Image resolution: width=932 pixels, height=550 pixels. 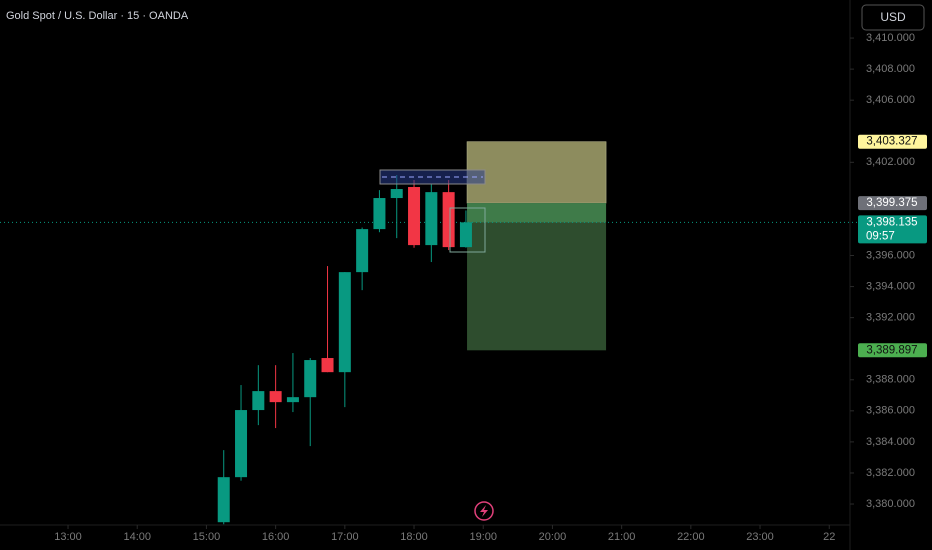 I want to click on price-label: 3,399.375, so click(x=891, y=203).